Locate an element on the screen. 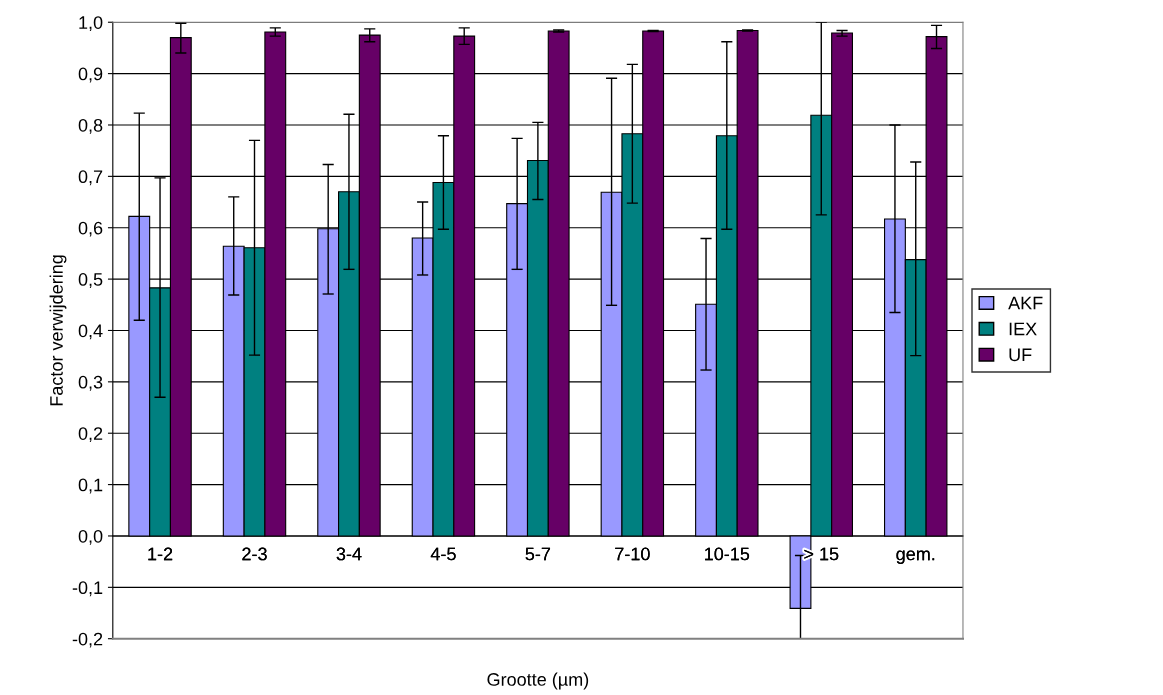 Image resolution: width=1163 pixels, height=695 pixels. x-tick-label: gem. is located at coordinates (915, 557).